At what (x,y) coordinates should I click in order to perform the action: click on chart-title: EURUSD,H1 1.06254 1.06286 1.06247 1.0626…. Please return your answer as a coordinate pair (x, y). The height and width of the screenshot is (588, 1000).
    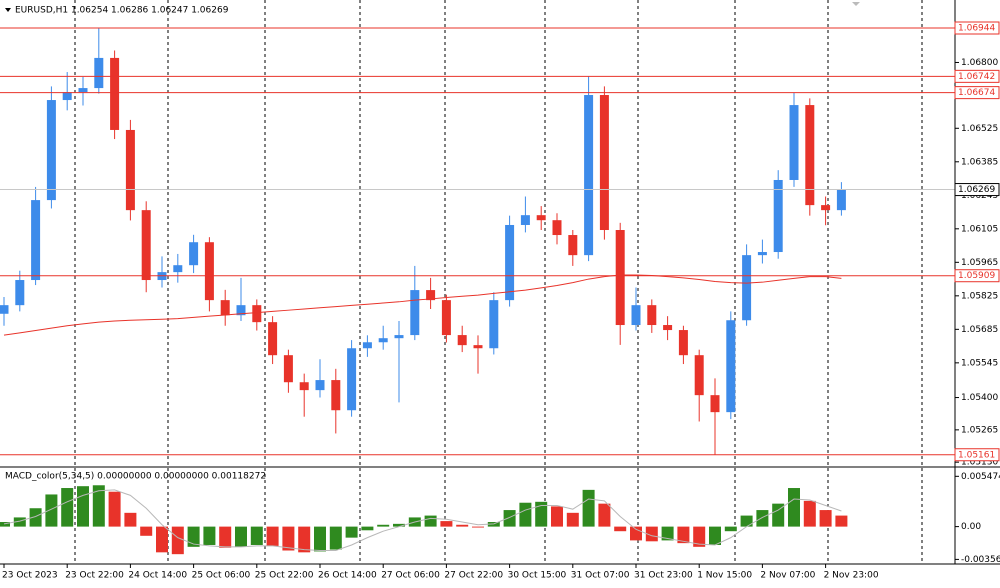
    Looking at the image, I should click on (122, 11).